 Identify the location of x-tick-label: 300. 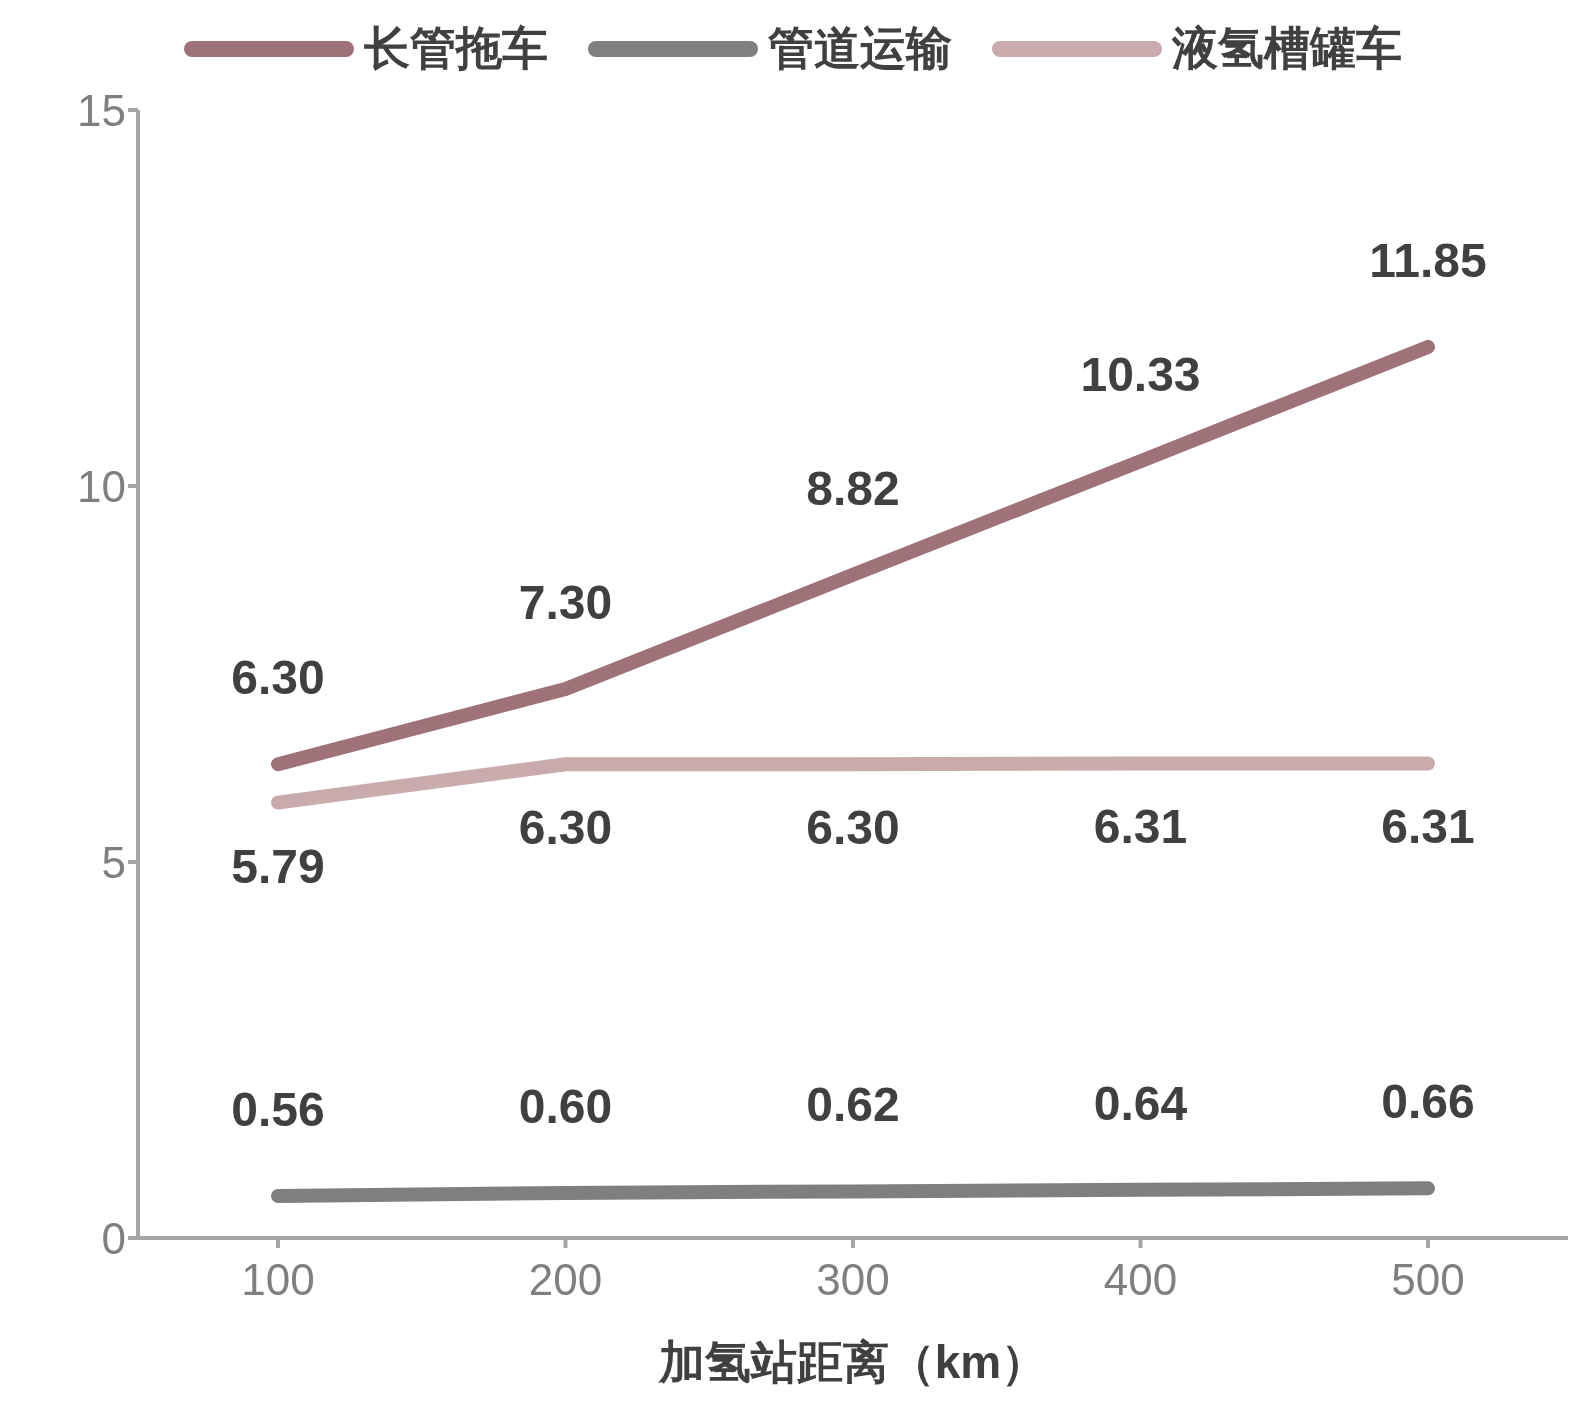
(853, 1280).